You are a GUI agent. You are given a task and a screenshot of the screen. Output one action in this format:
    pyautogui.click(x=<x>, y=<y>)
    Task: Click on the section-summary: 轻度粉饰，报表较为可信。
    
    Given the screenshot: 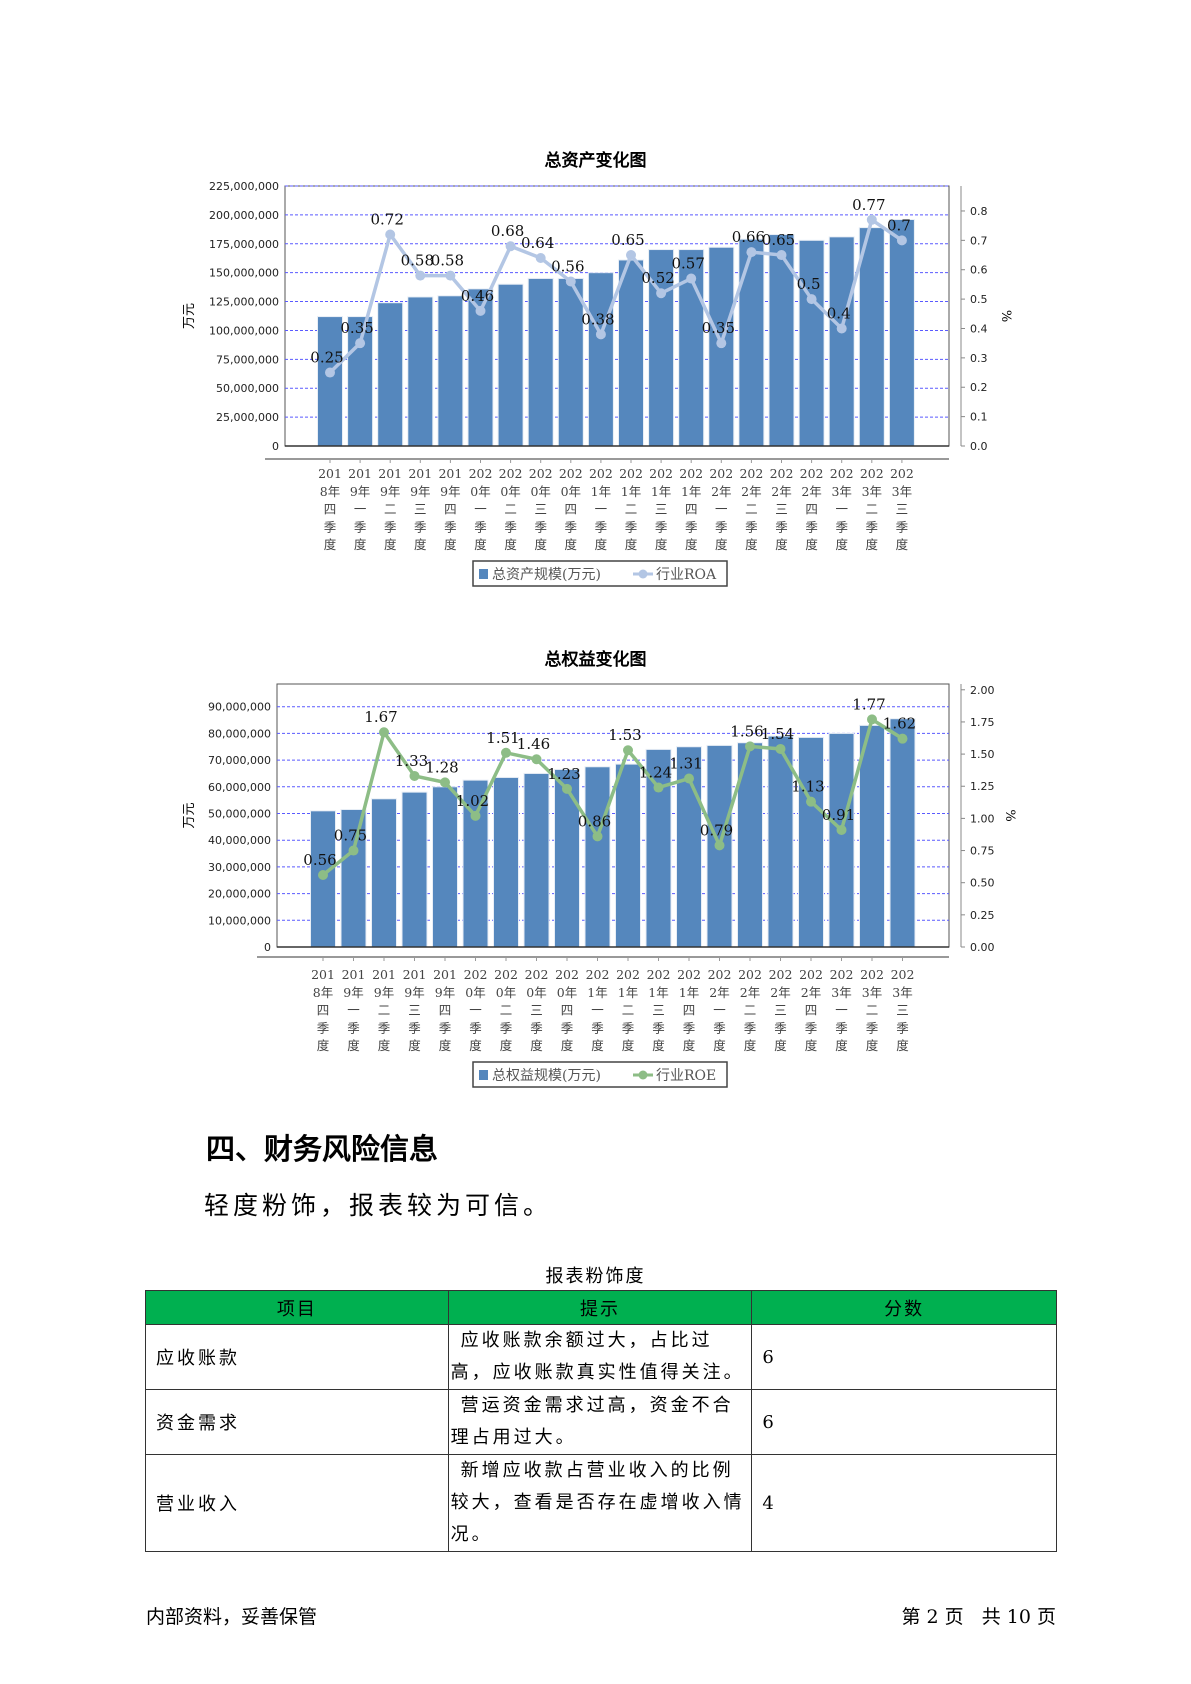 What is the action you would take?
    pyautogui.click(x=378, y=1205)
    